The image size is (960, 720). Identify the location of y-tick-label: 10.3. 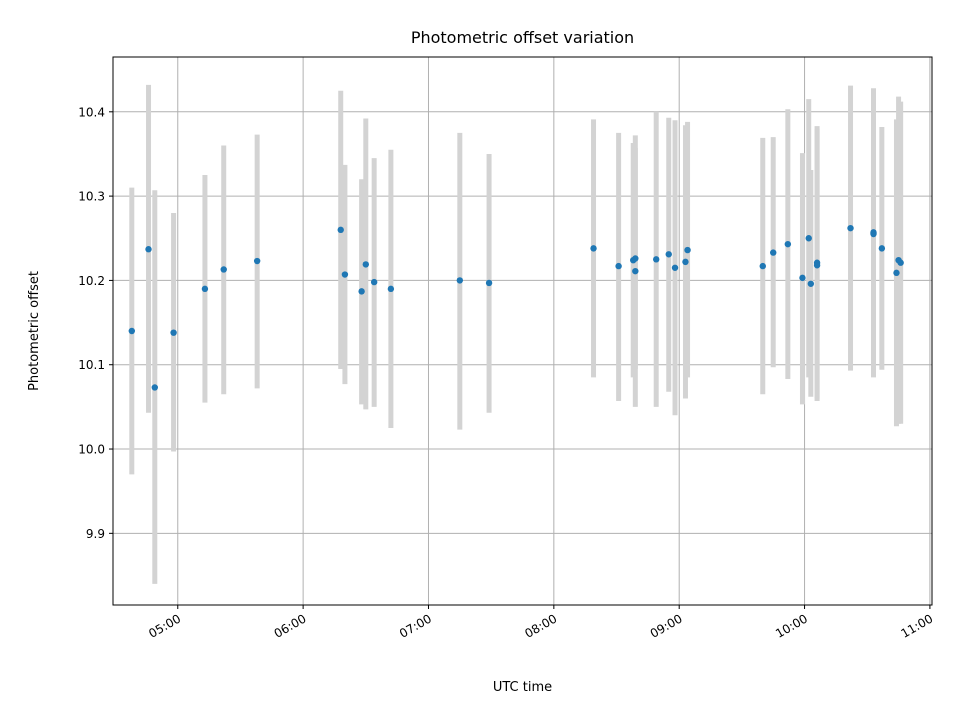
(91, 197).